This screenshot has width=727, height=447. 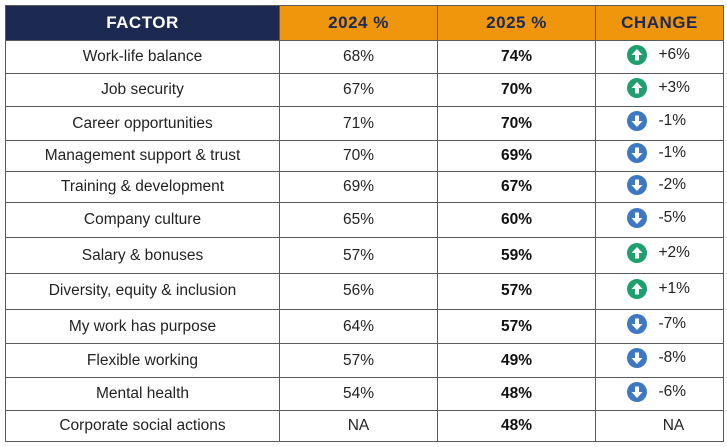 I want to click on factor-cell: Diversity, equity & inclusion, so click(x=142, y=291).